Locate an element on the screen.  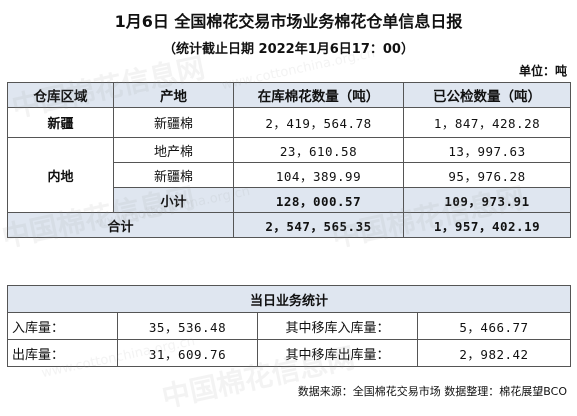
report-subtitle: （统计截止日期 2022年1月6日17：00） is located at coordinates (288, 49).